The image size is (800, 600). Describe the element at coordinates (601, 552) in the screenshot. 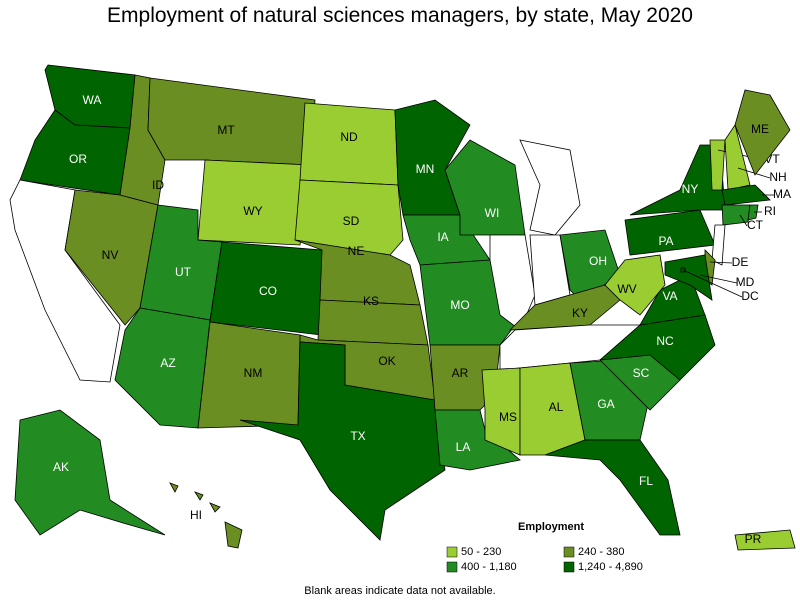

I see `legend-label: 240 - 380` at that location.